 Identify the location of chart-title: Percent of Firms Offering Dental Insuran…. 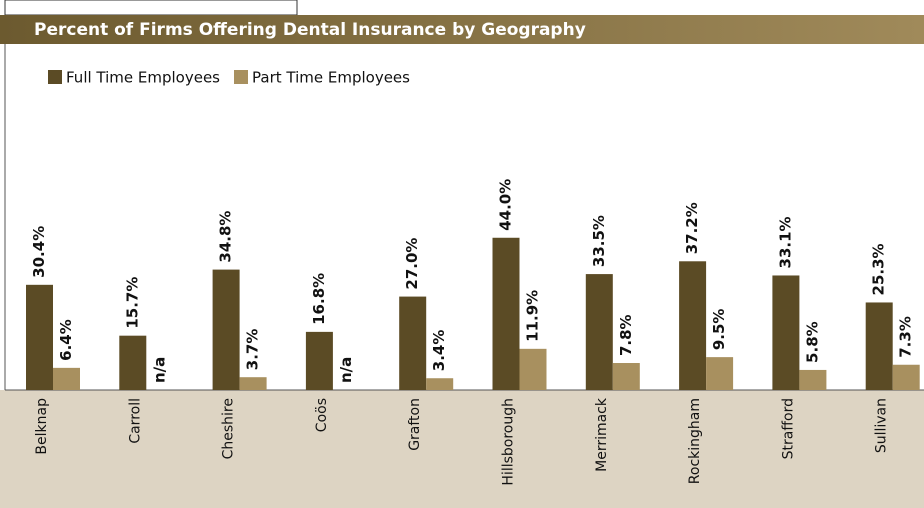
(310, 30).